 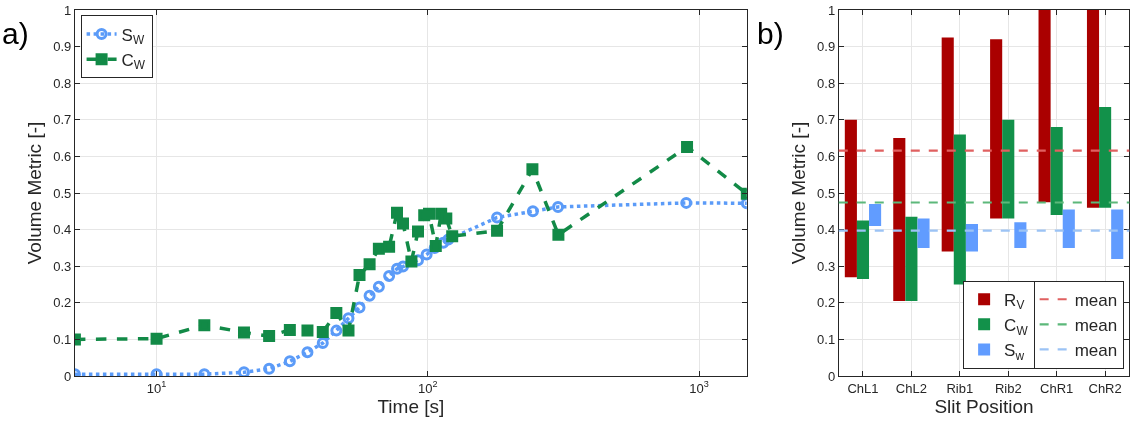 I want to click on x-tick-label: ChR1, so click(x=1057, y=388).